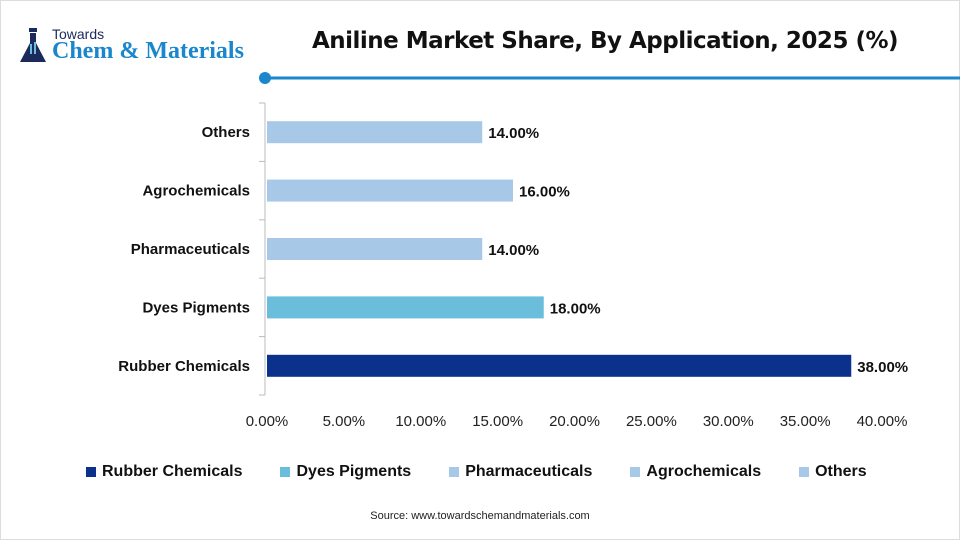 This screenshot has height=540, width=960. I want to click on x-tick-label: 30.00%, so click(728, 421).